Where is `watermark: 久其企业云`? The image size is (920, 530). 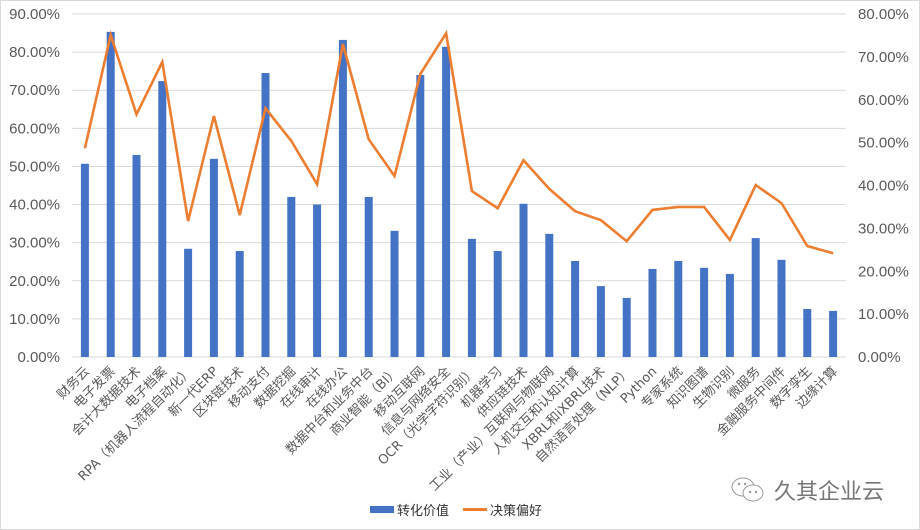 watermark: 久其企业云 is located at coordinates (807, 490).